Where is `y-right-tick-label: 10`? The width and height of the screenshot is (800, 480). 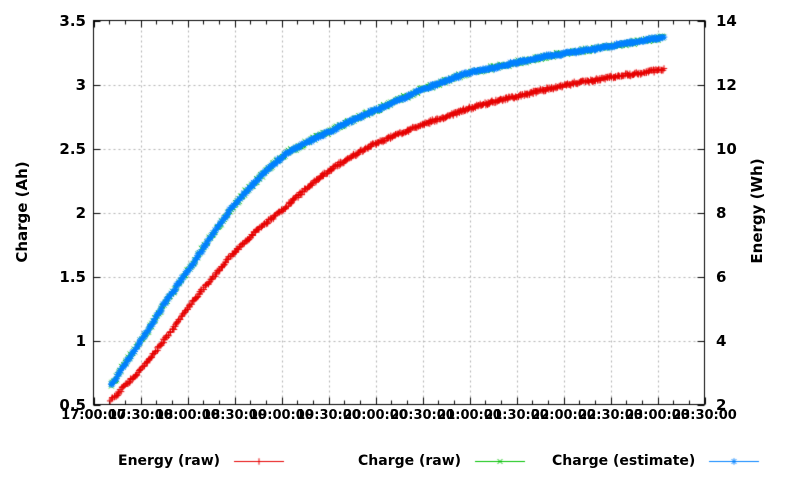
y-right-tick-label: 10 is located at coordinates (726, 148).